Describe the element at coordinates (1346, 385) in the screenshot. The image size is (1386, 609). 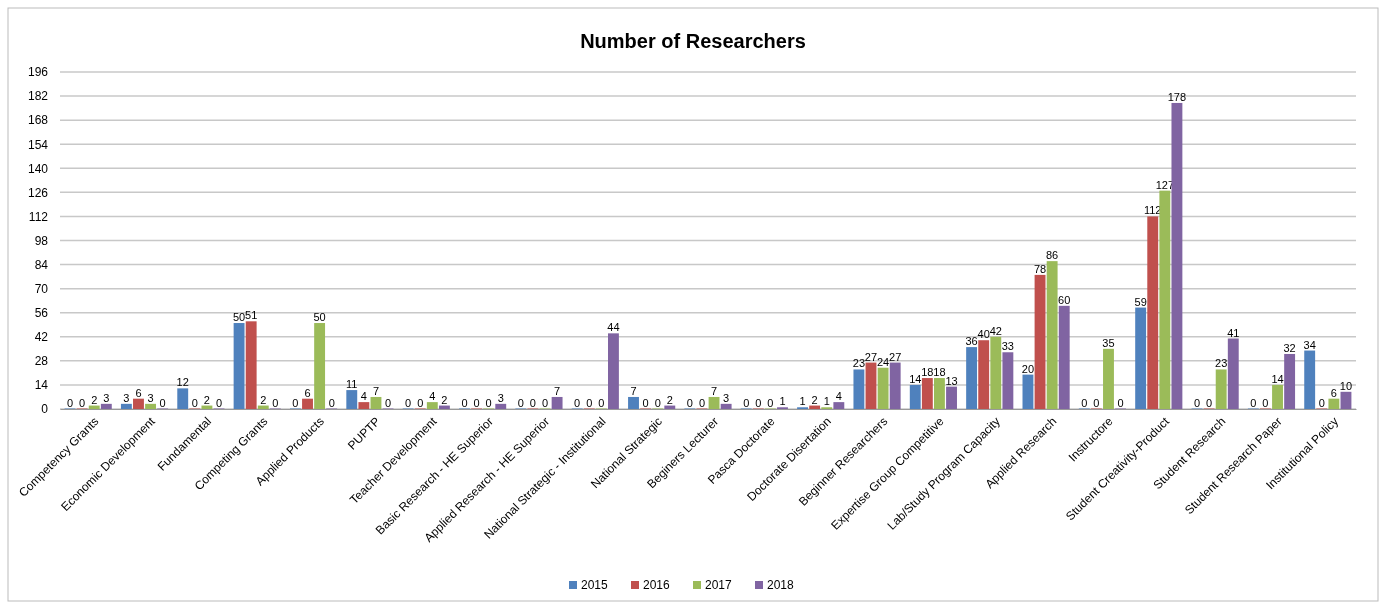
I see `data-label: 10` at that location.